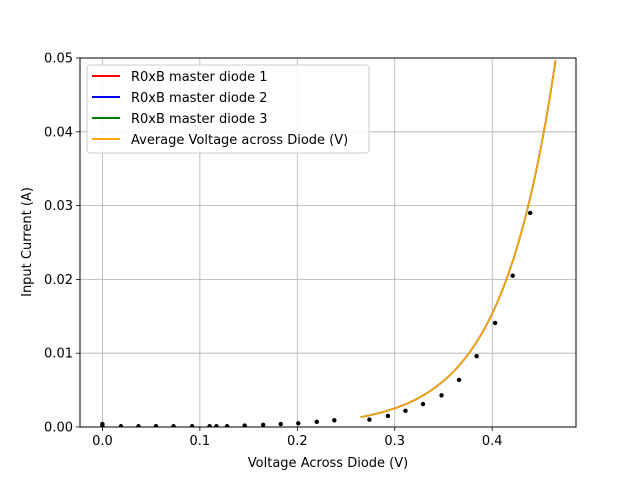 The image size is (640, 480). What do you see at coordinates (199, 77) in the screenshot?
I see `legend-label-diode-1: R0xB master diode 1` at bounding box center [199, 77].